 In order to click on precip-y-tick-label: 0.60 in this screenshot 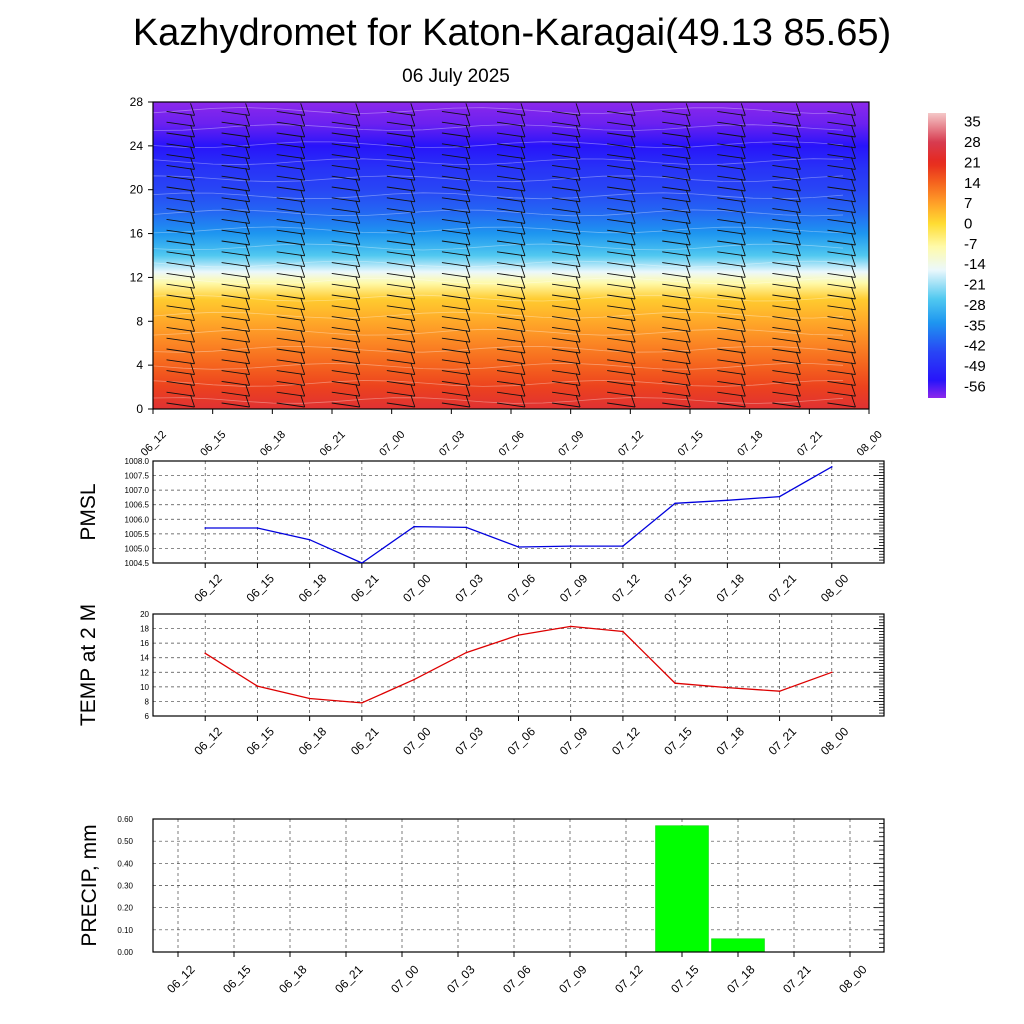, I will do `click(125, 819)`.